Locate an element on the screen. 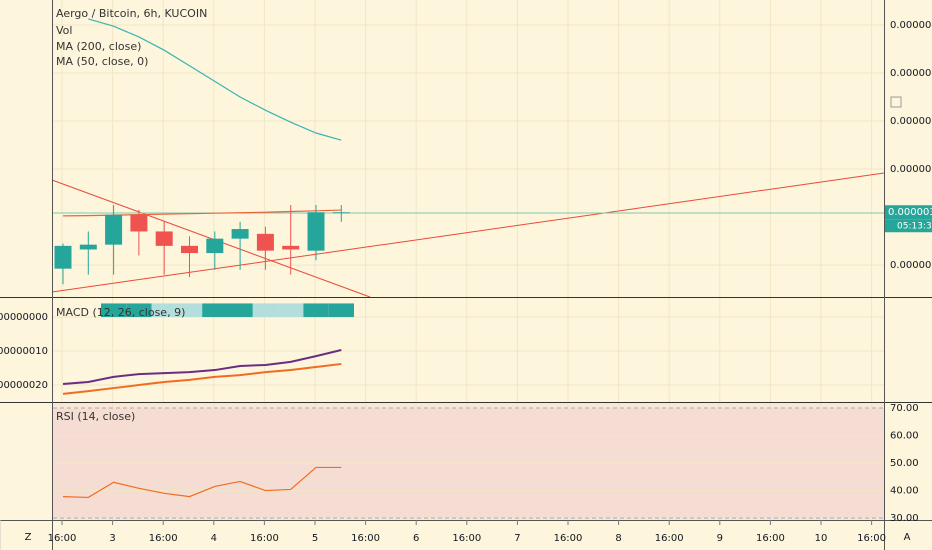 The width and height of the screenshot is (932, 550). y-tick-label: -0.00000010 is located at coordinates (24, 351).